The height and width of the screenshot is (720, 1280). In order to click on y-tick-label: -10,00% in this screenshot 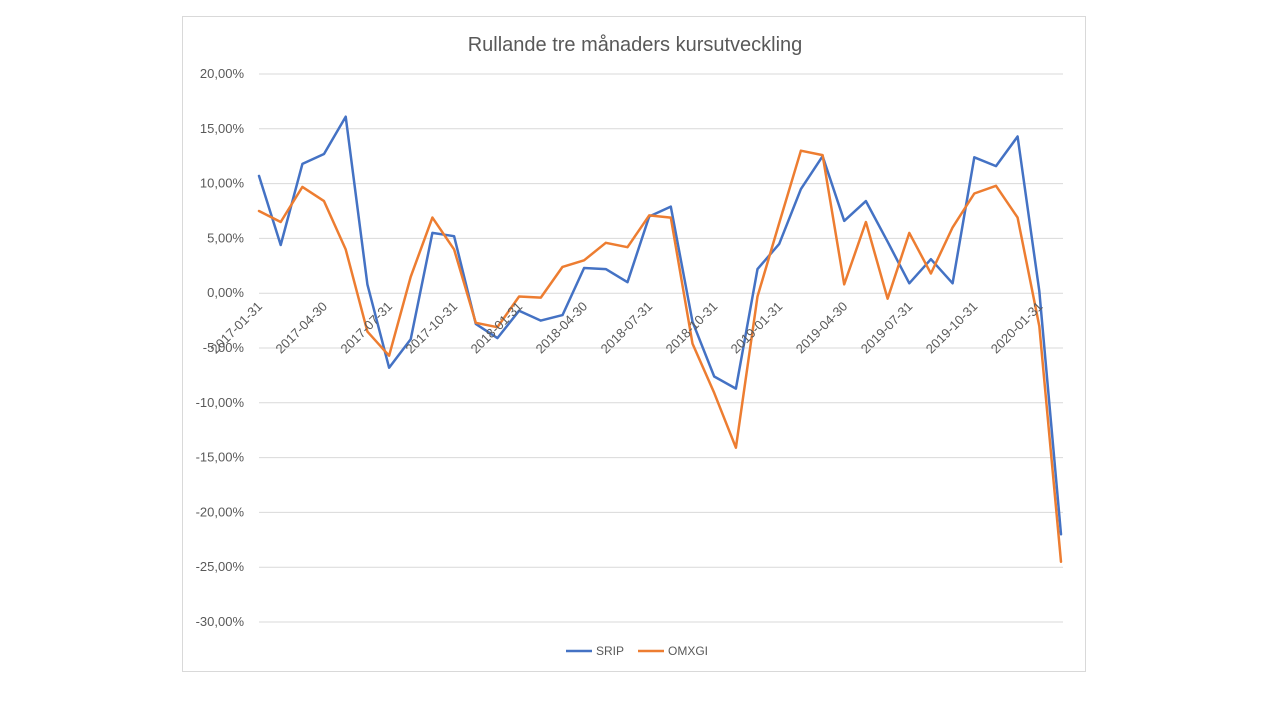, I will do `click(220, 402)`.